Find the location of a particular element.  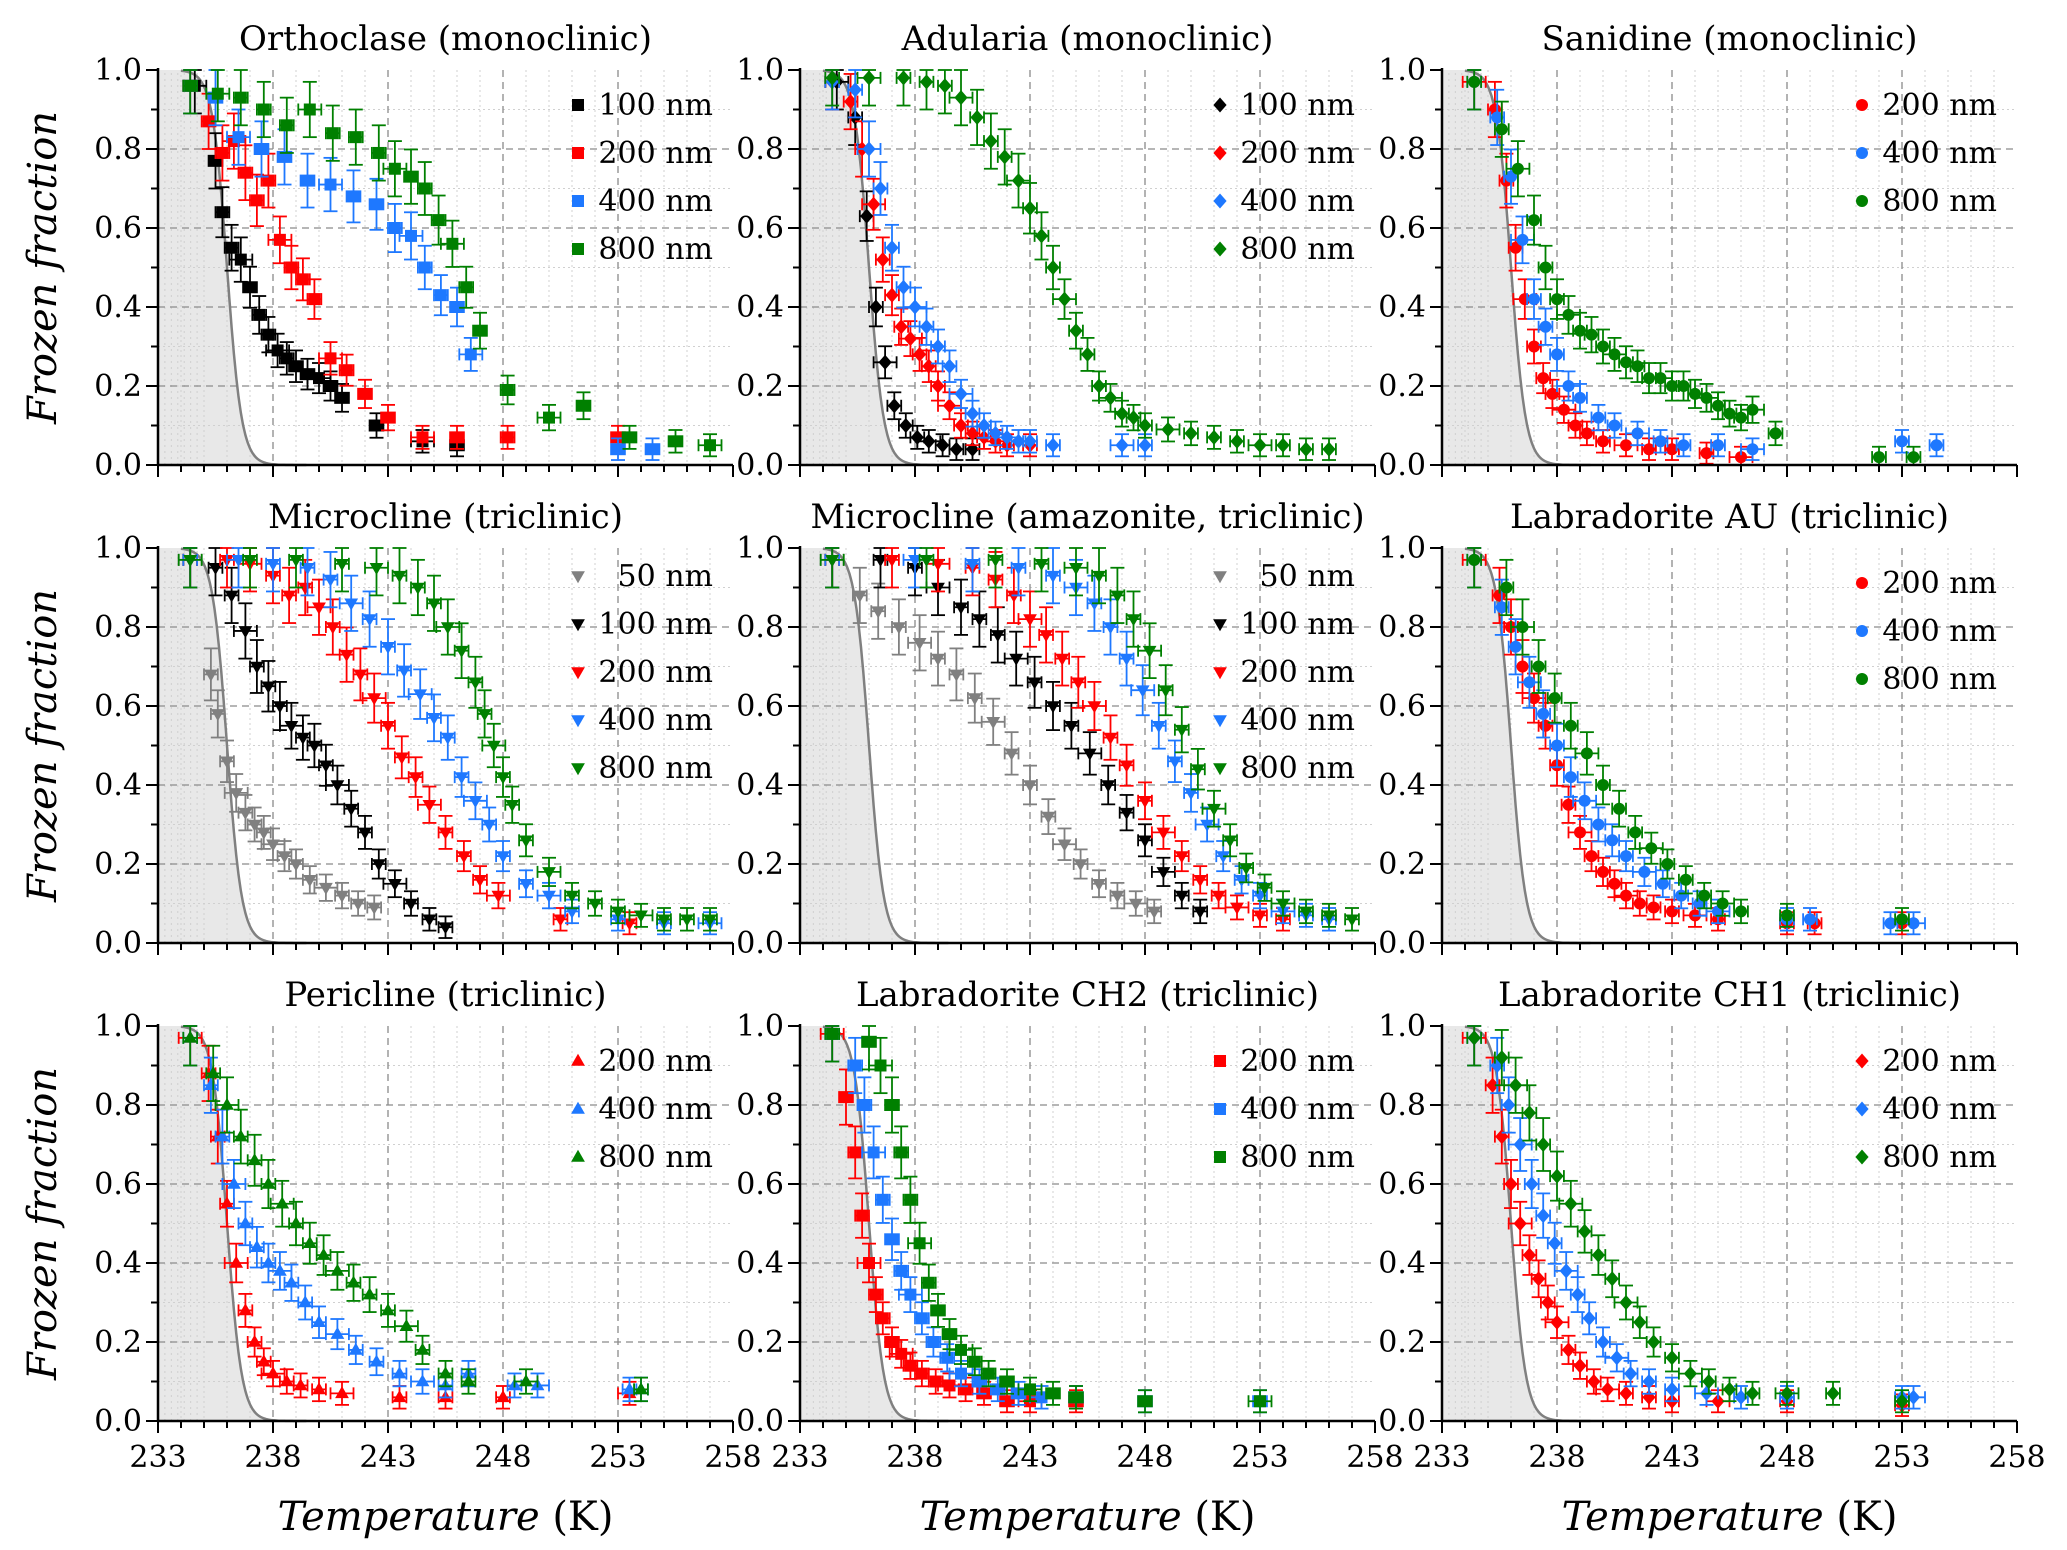

legend-label: 800 nm is located at coordinates (655, 1157).